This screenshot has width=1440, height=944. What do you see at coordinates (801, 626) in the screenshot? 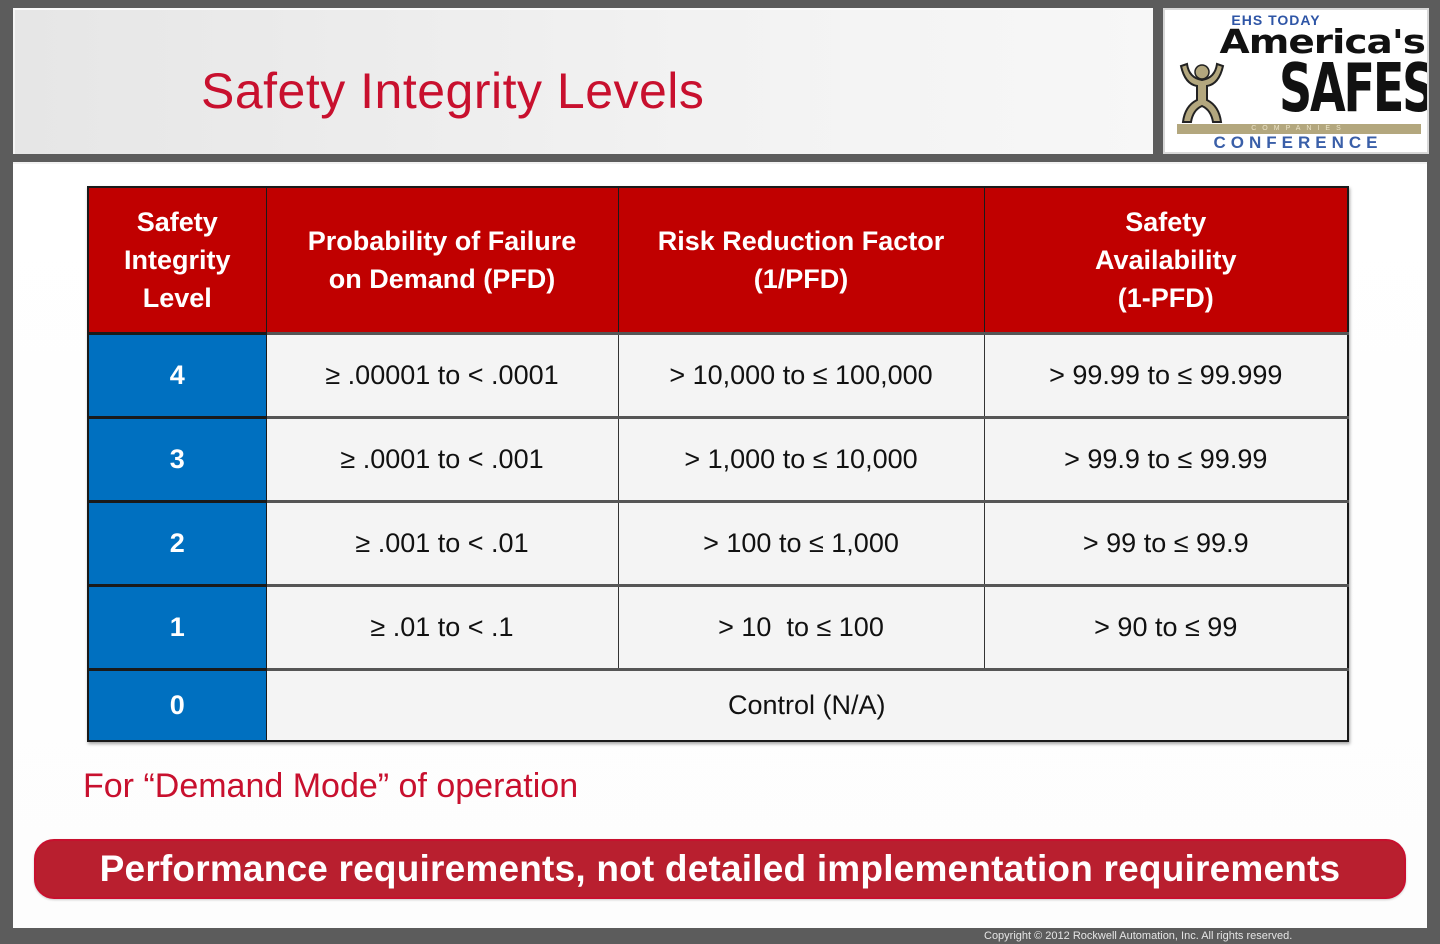
I see `rrf-cell: > 10 to ≤ 100` at bounding box center [801, 626].